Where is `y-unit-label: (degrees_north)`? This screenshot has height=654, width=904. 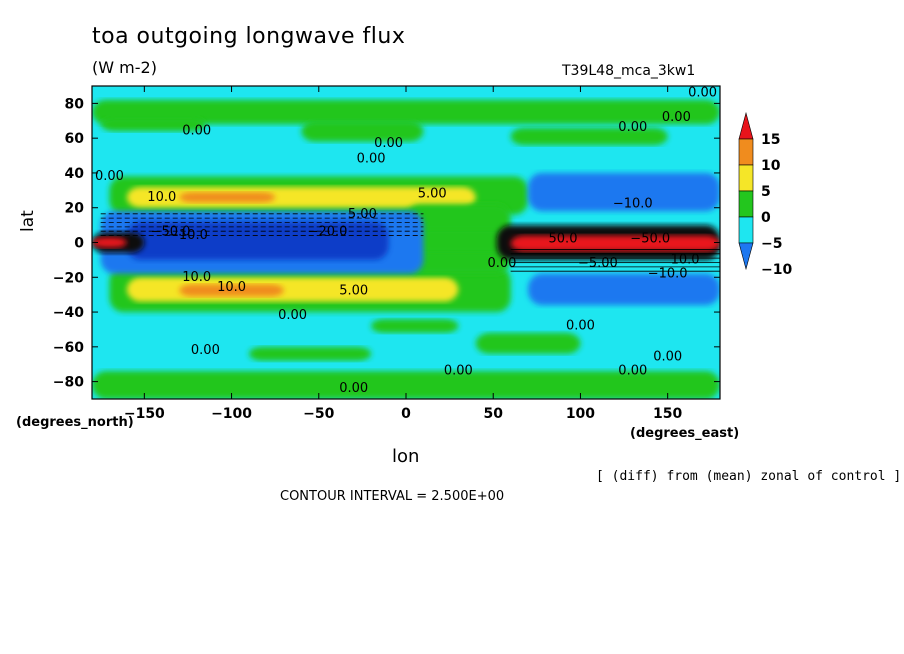 y-unit-label: (degrees_north) is located at coordinates (75, 422).